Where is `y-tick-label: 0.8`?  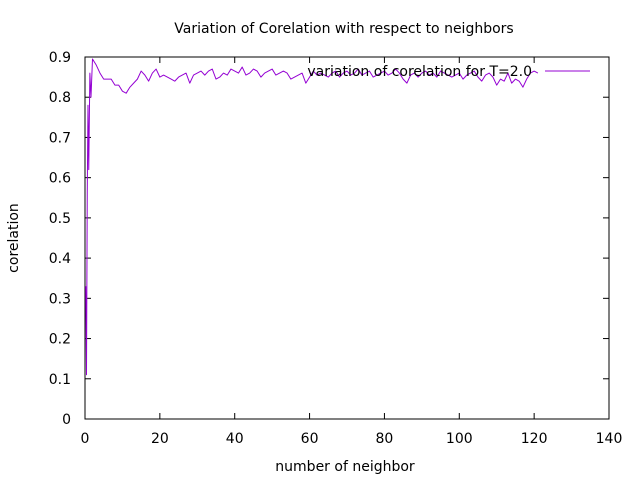
y-tick-label: 0.8 is located at coordinates (60, 98).